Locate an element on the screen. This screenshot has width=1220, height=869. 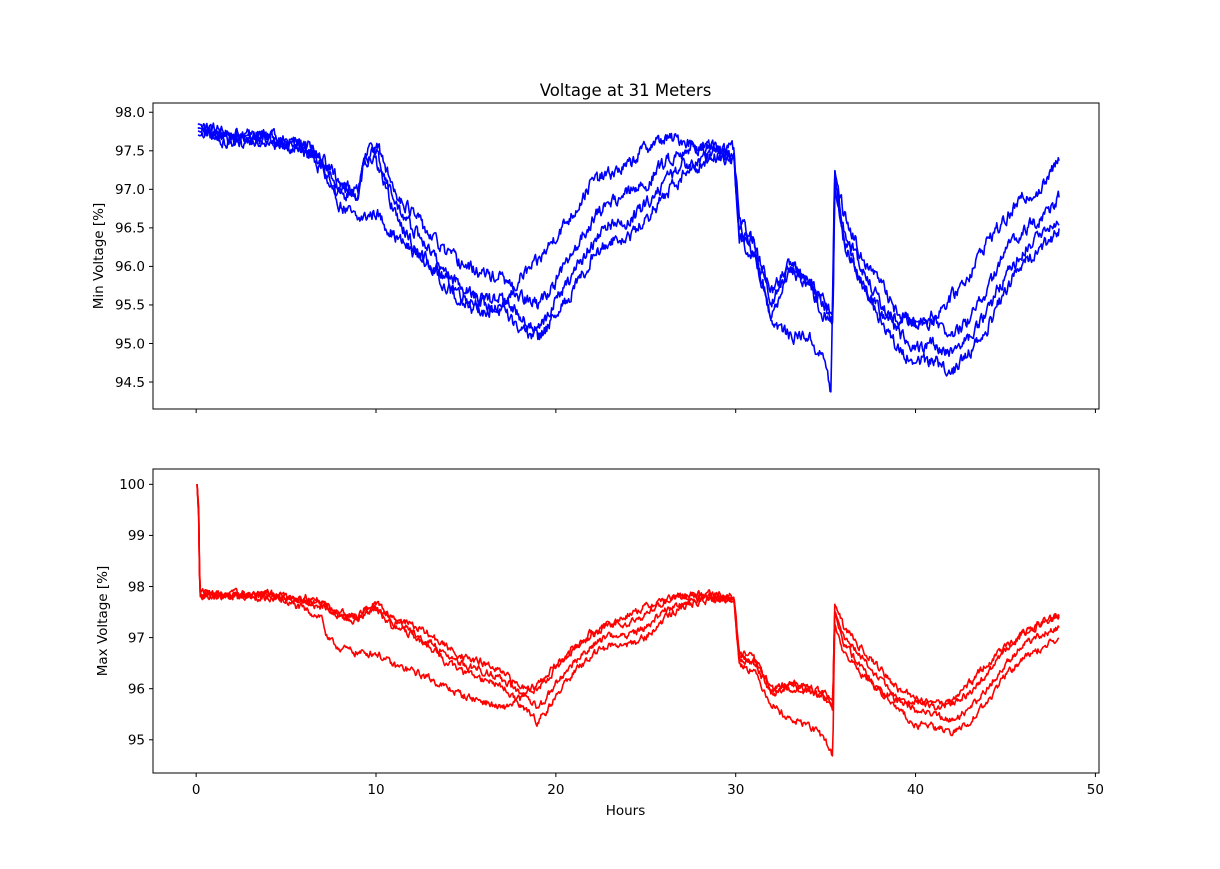
x-tick-label: 10 is located at coordinates (375, 790).